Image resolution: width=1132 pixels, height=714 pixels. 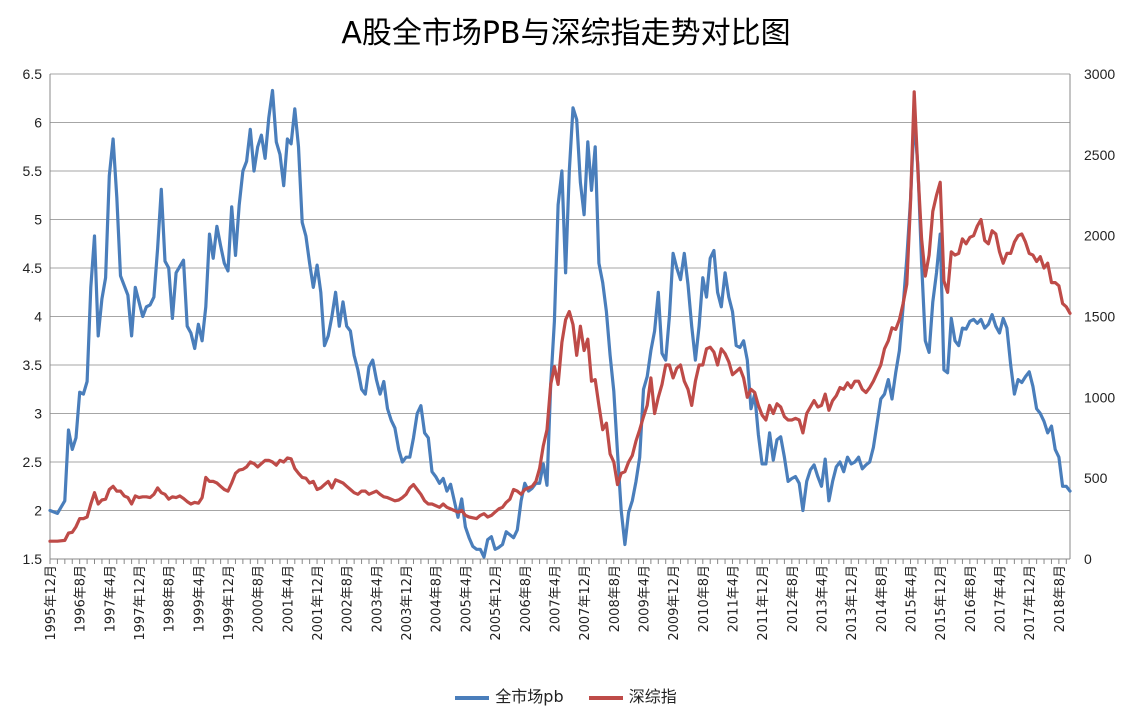 I want to click on x-axis-tick-label: 1995年12月, so click(x=51, y=603).